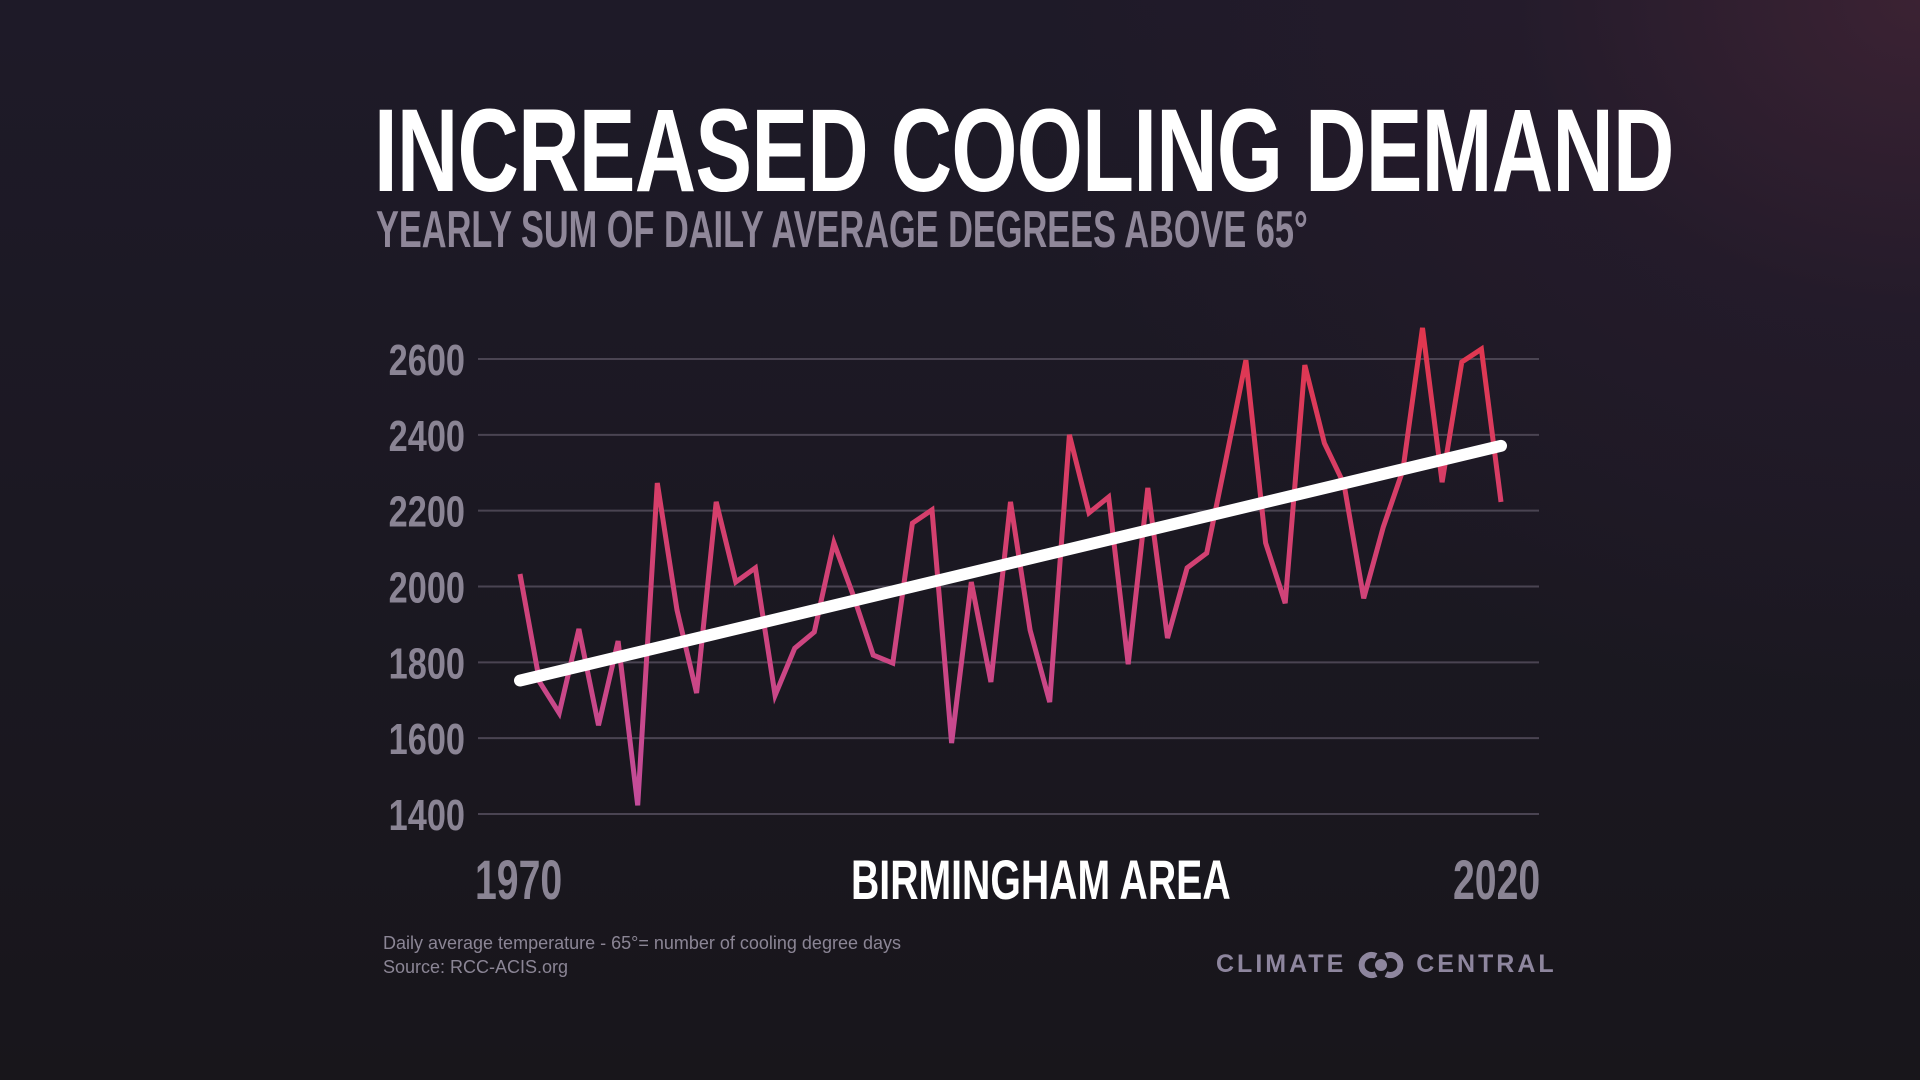 This screenshot has width=1920, height=1080. What do you see at coordinates (1024, 151) in the screenshot?
I see `chart-title: INCREASED COOLING DEMAND` at bounding box center [1024, 151].